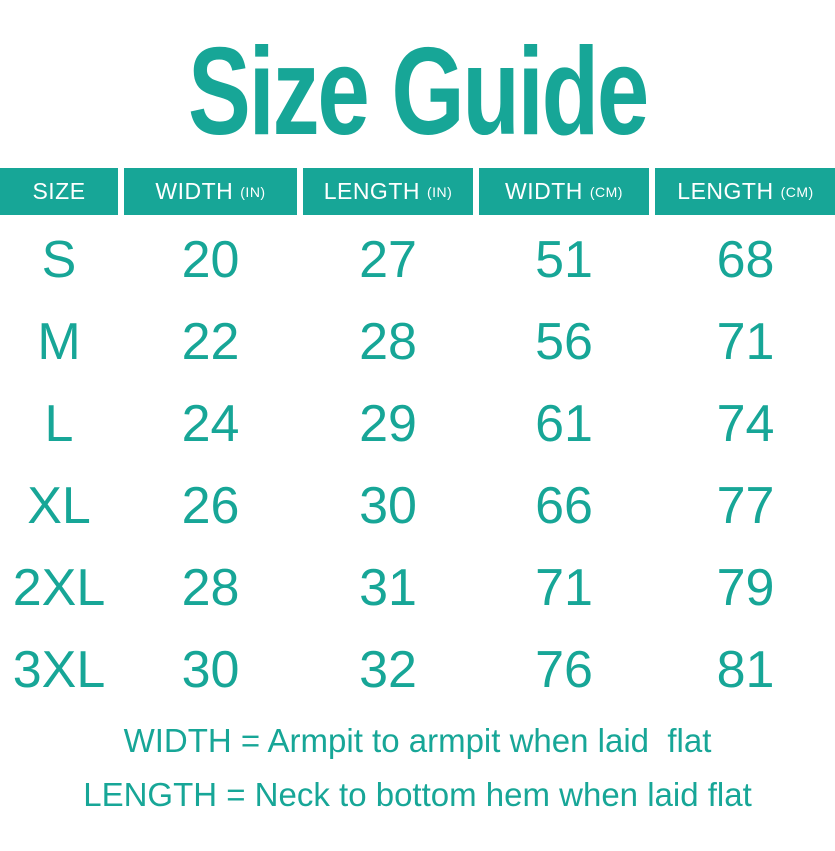  I want to click on length-cm-value: 71, so click(745, 342).